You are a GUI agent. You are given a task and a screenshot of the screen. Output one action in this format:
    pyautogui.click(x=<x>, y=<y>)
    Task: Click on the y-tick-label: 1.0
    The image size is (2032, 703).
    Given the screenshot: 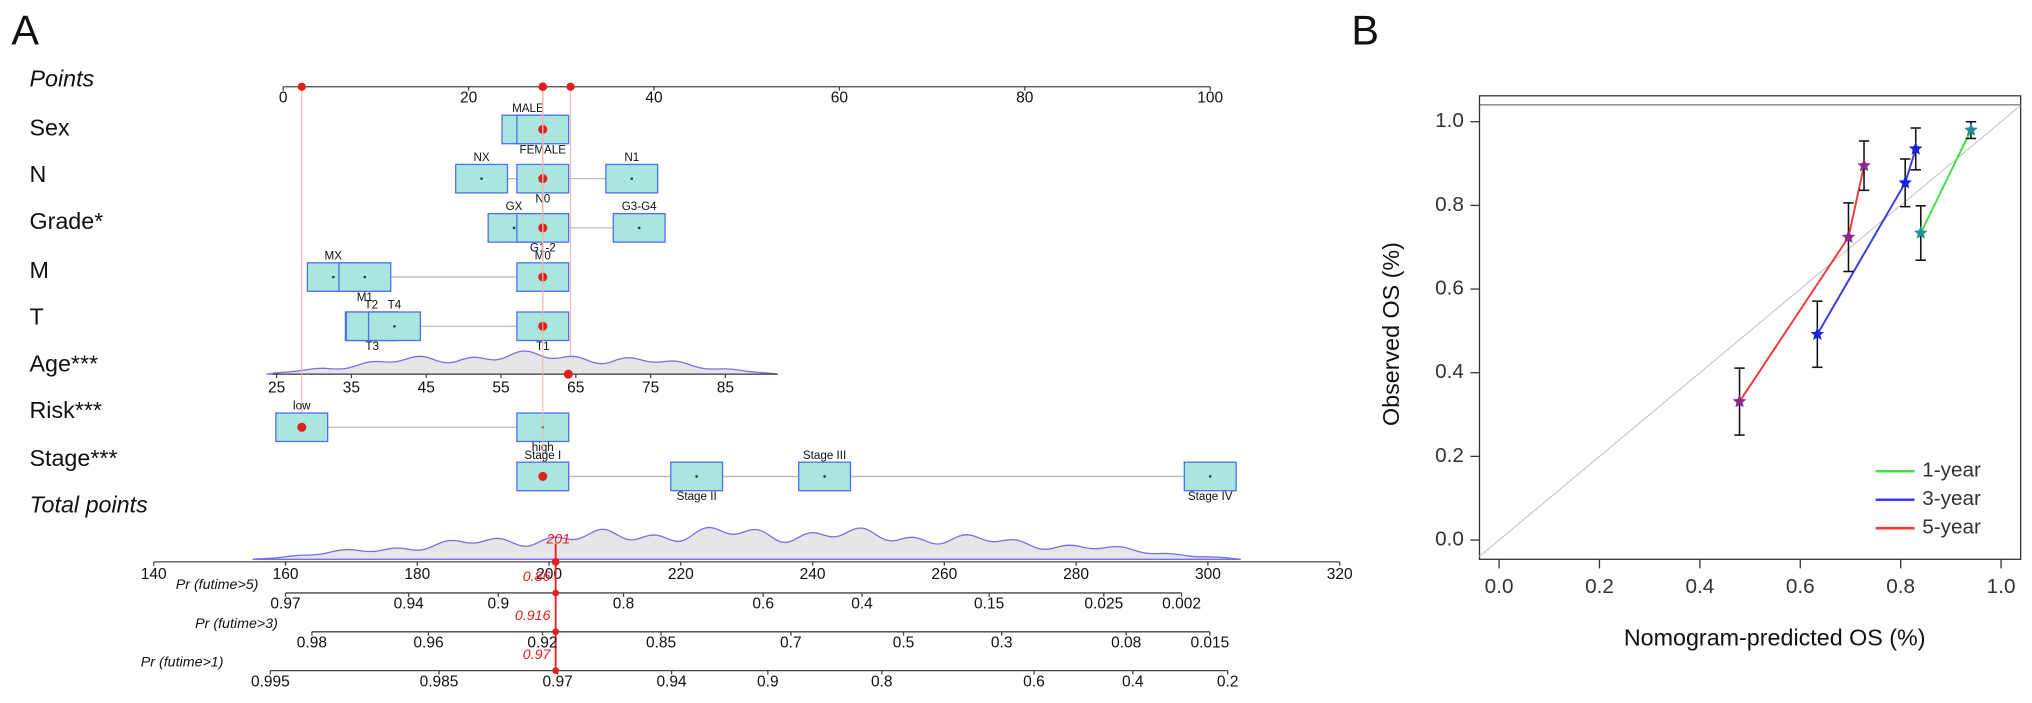 What is the action you would take?
    pyautogui.click(x=1449, y=120)
    